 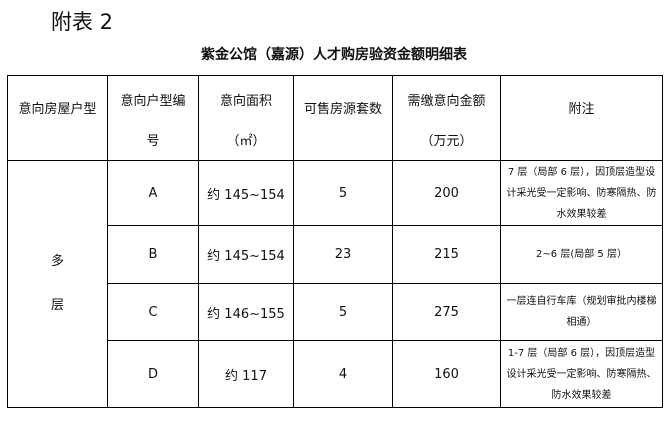 What do you see at coordinates (246, 374) in the screenshot?
I see `cell-area: 约 117` at bounding box center [246, 374].